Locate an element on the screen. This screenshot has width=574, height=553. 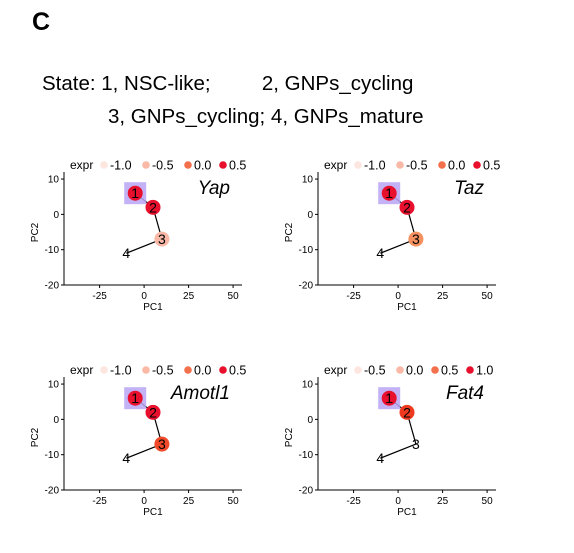
trajectory-segment is located at coordinates (398, 451).